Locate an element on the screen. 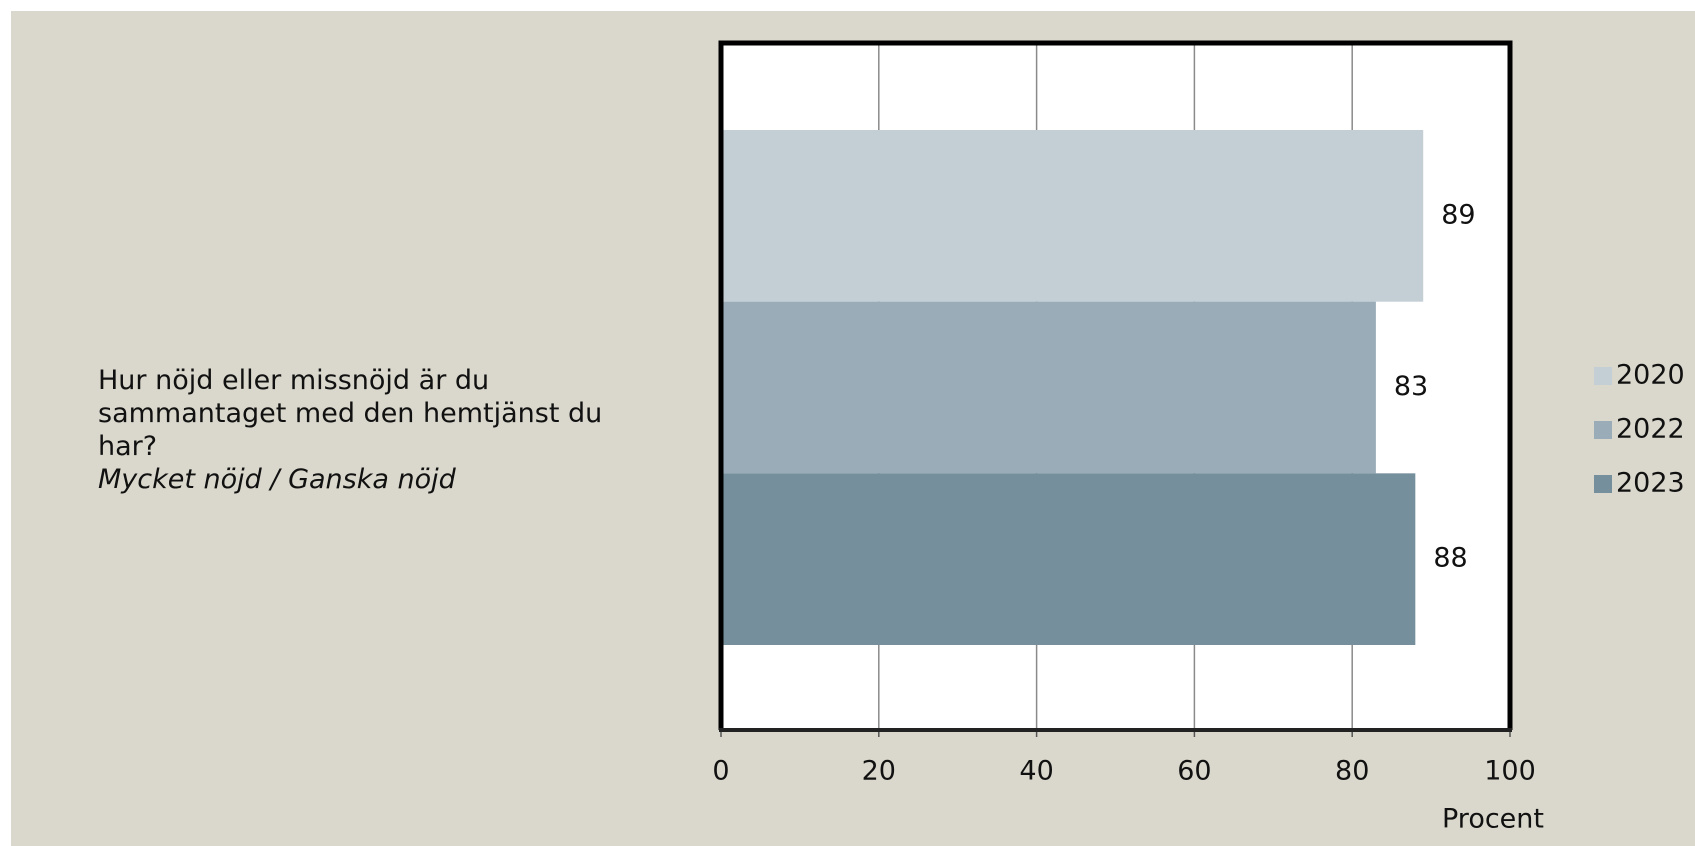 The image size is (1695, 846). x-tick-label: 20 is located at coordinates (879, 771).